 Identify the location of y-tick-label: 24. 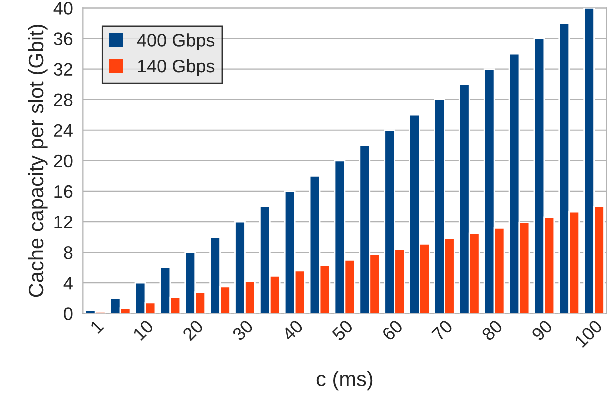
(63, 130).